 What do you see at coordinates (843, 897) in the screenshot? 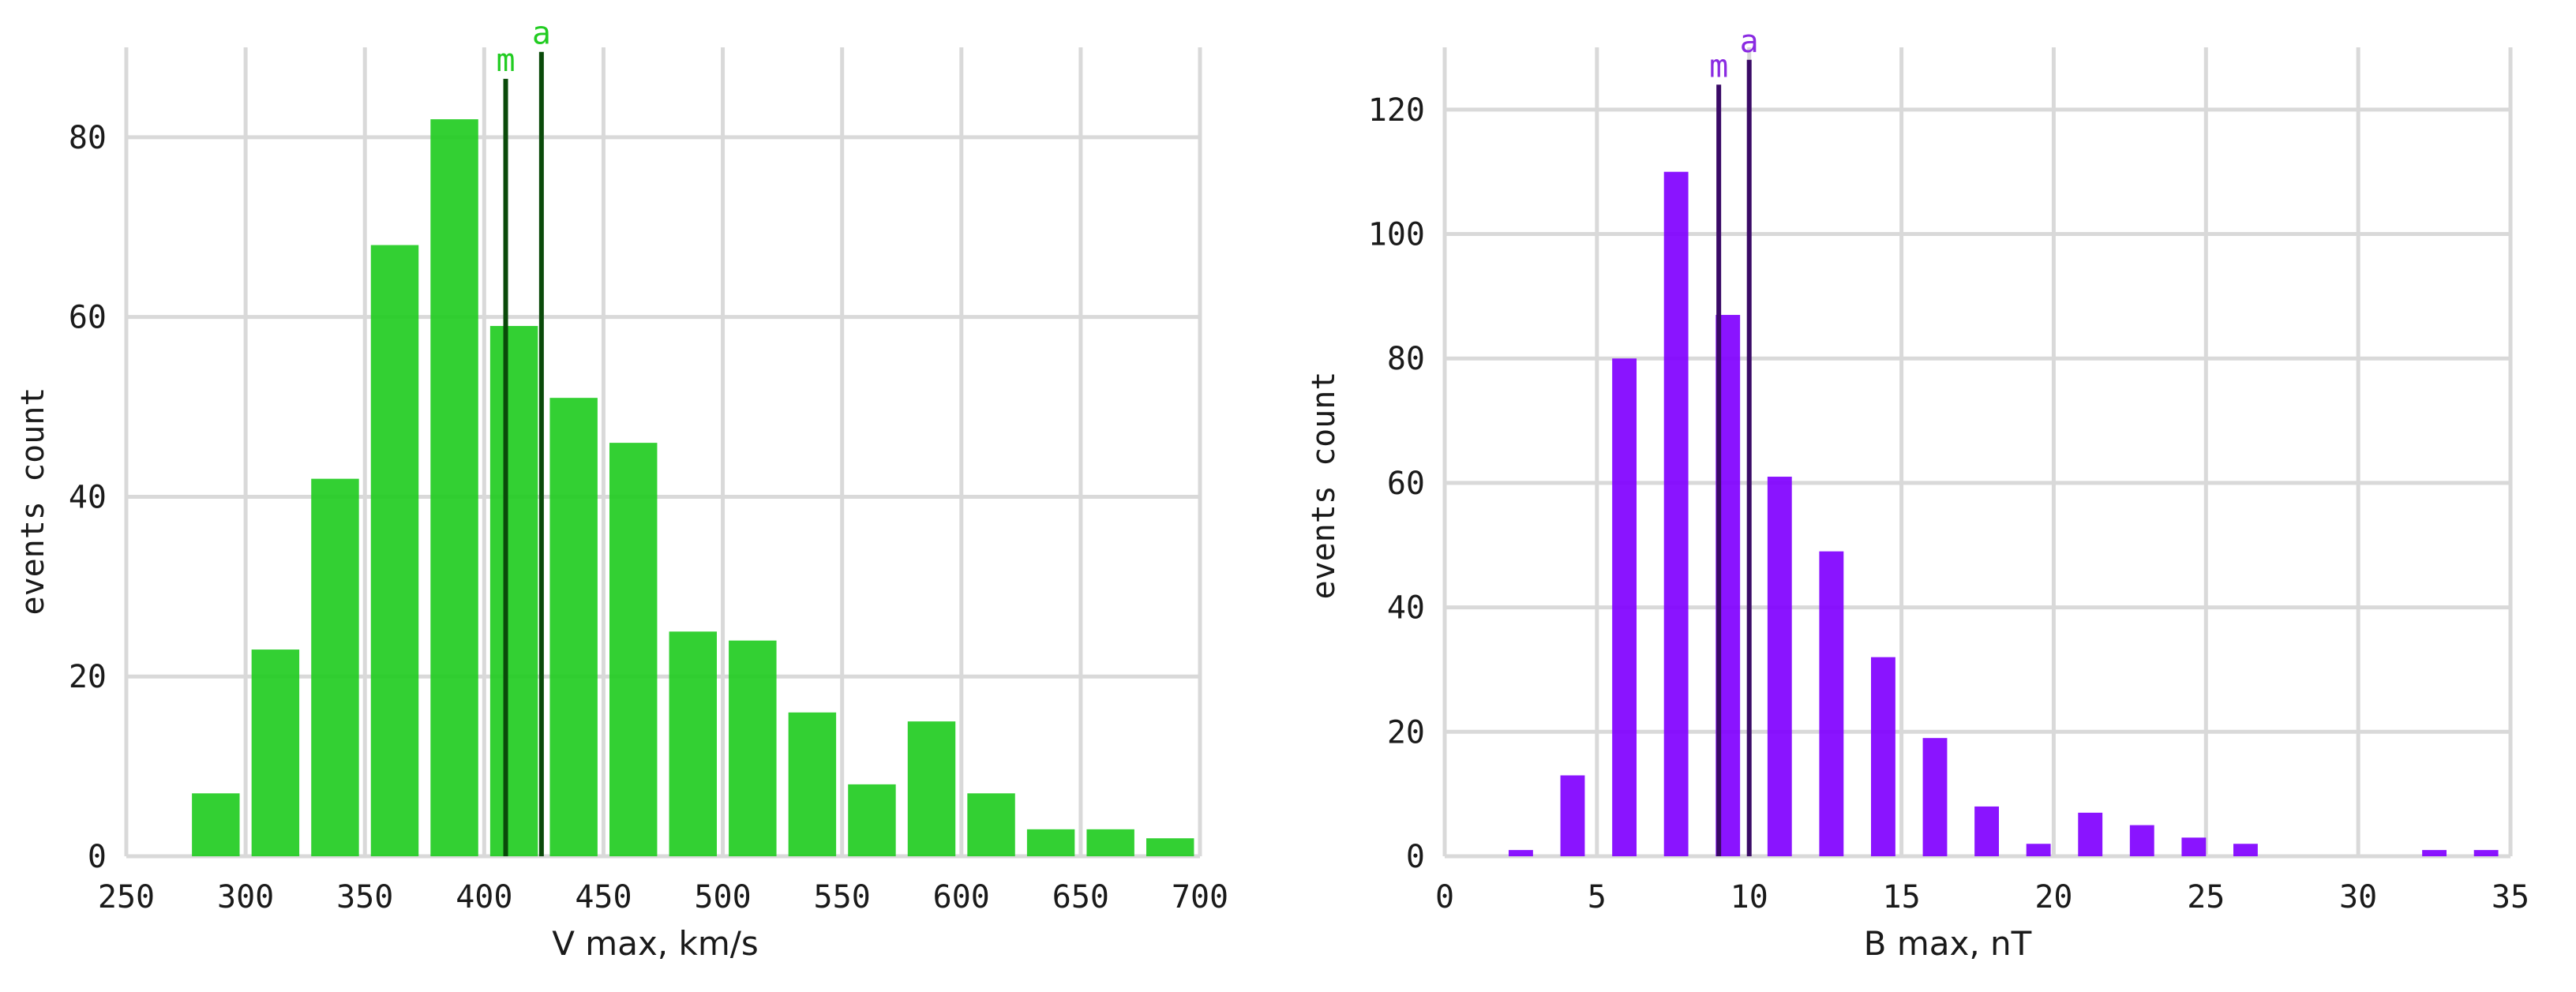
I see `velocity-x-tick-label: 550` at bounding box center [843, 897].